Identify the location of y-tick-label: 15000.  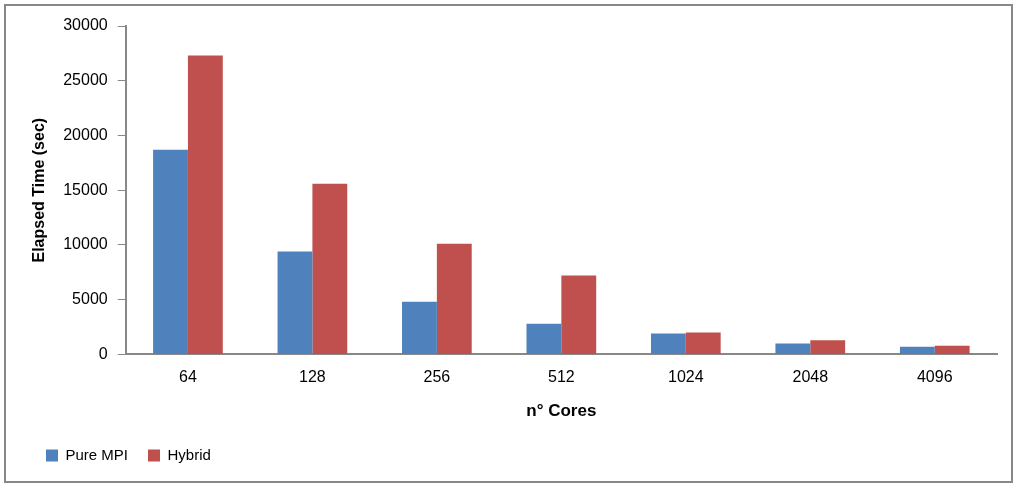
(85, 189).